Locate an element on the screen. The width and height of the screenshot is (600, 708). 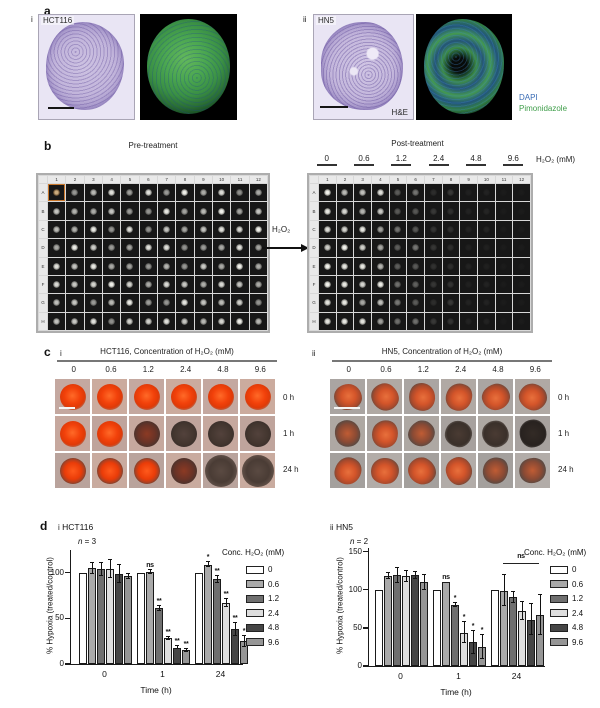
plate-row-label: C is located at coordinates (314, 229).